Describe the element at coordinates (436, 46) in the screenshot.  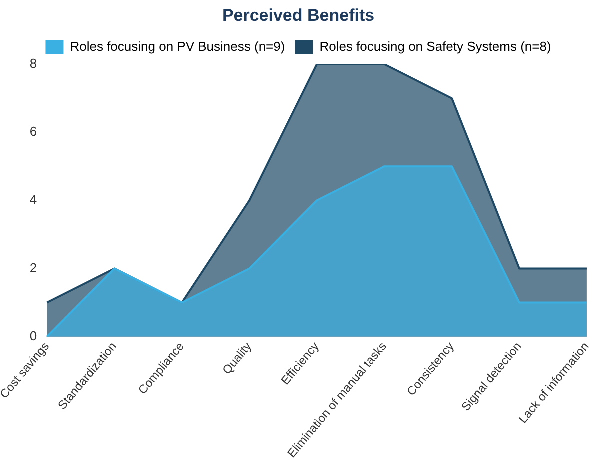
I see `legend-label: Roles focusing on Safety Systems (n=8)` at that location.